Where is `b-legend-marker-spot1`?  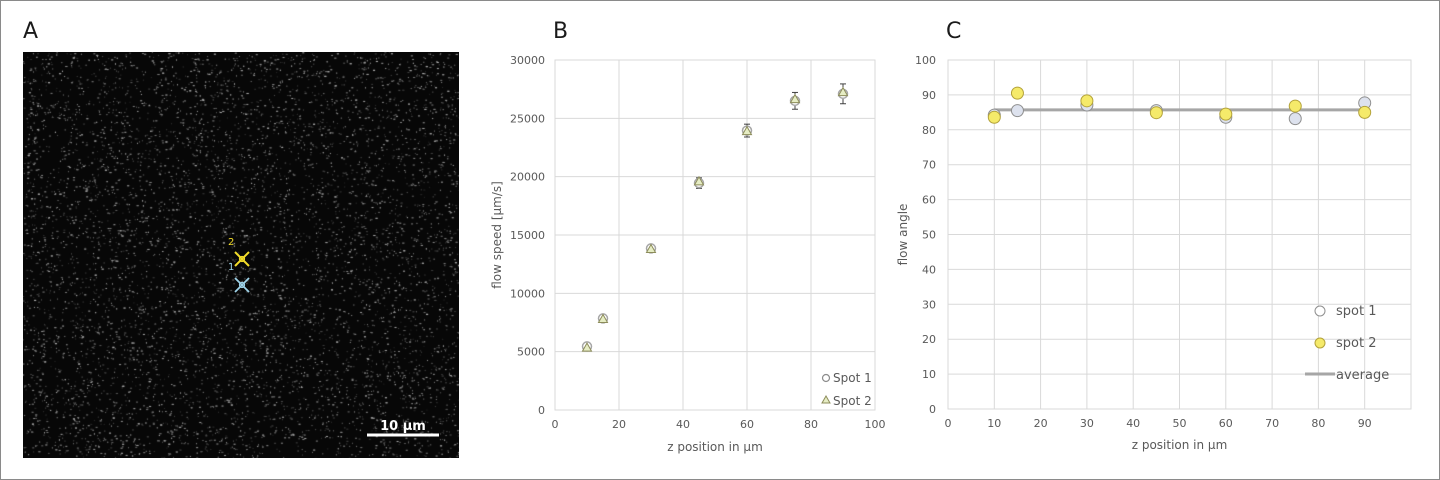 b-legend-marker-spot1 is located at coordinates (826, 378).